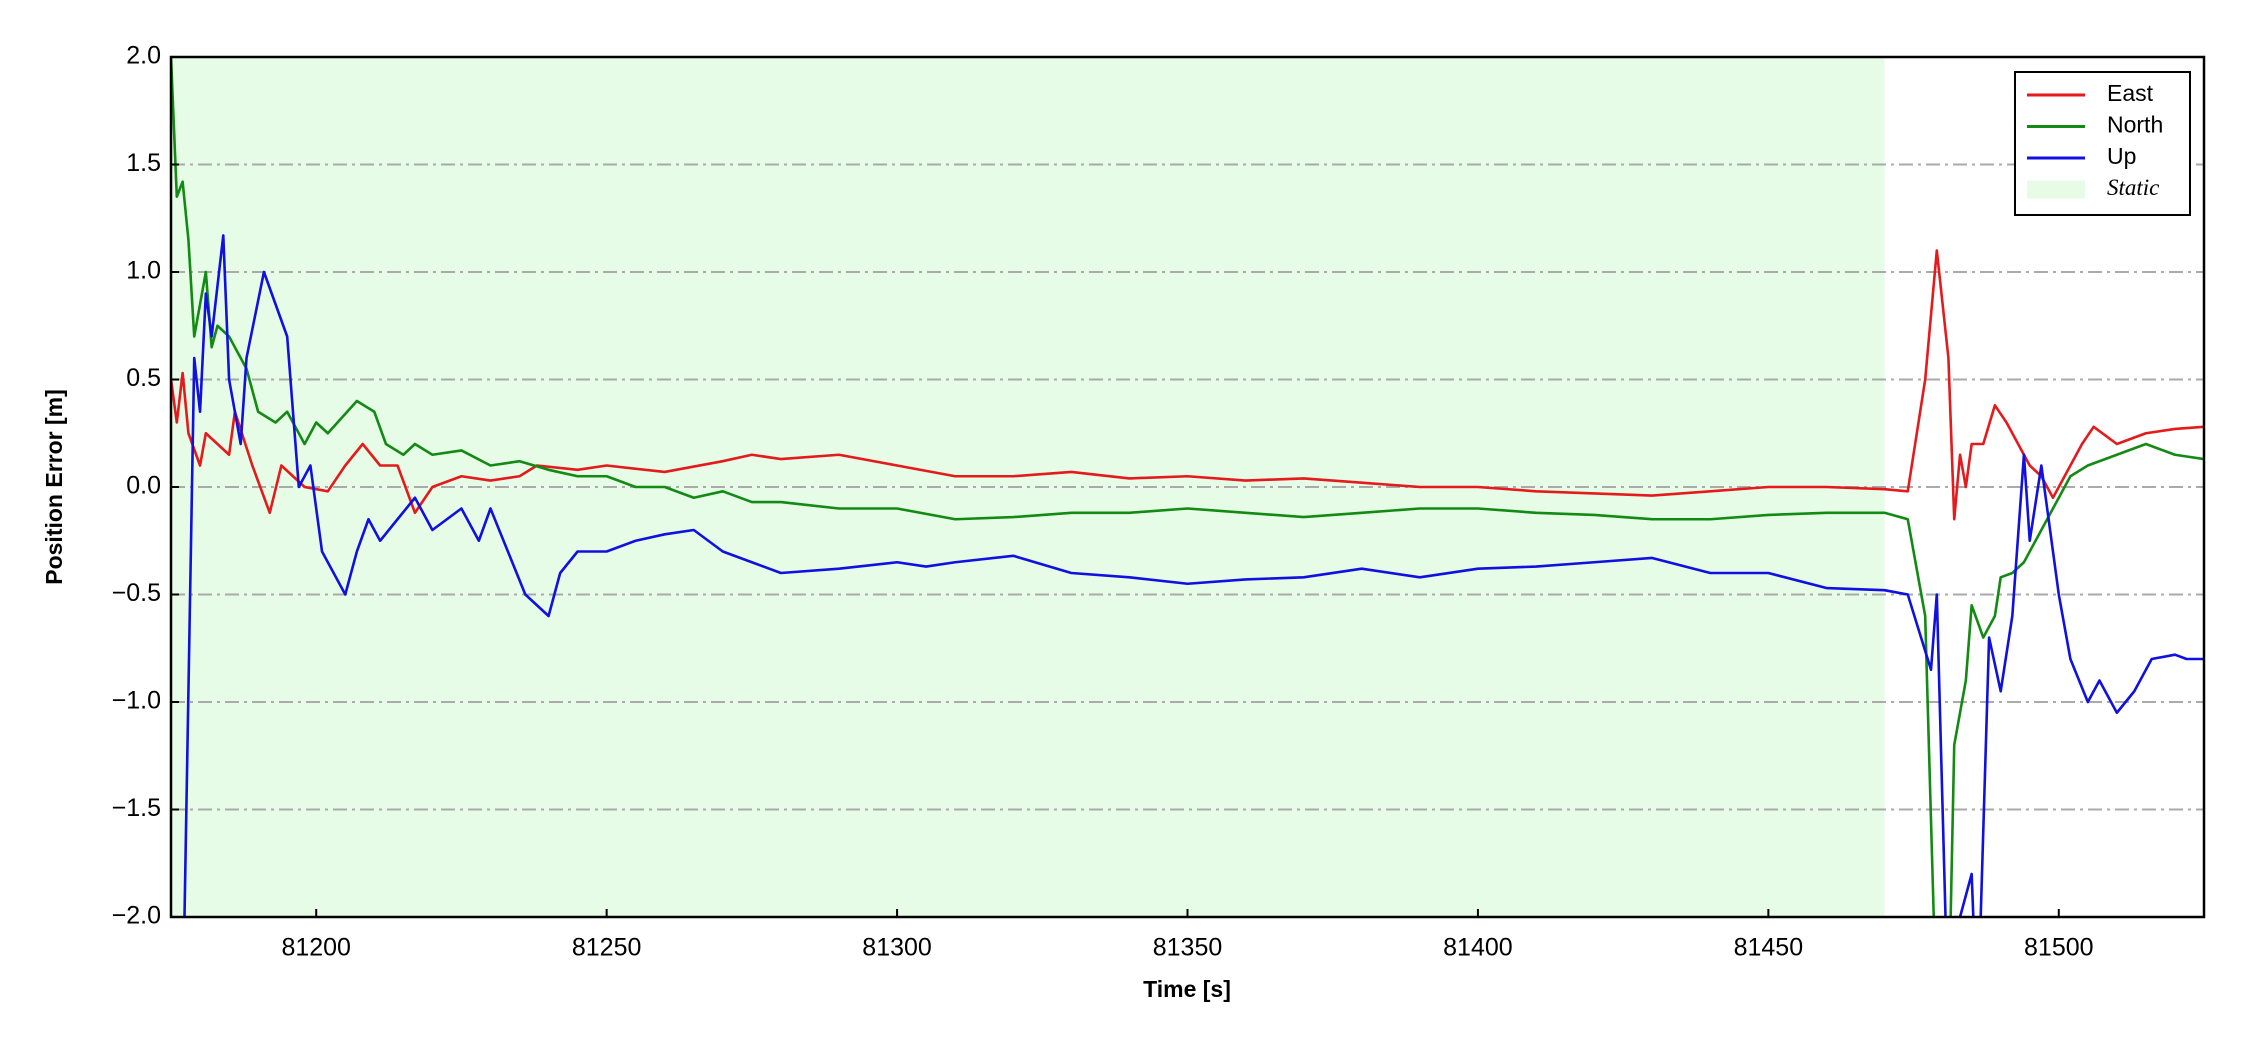 The width and height of the screenshot is (2250, 1050). Describe the element at coordinates (136, 808) in the screenshot. I see `y-tick-label: −1.5` at that location.